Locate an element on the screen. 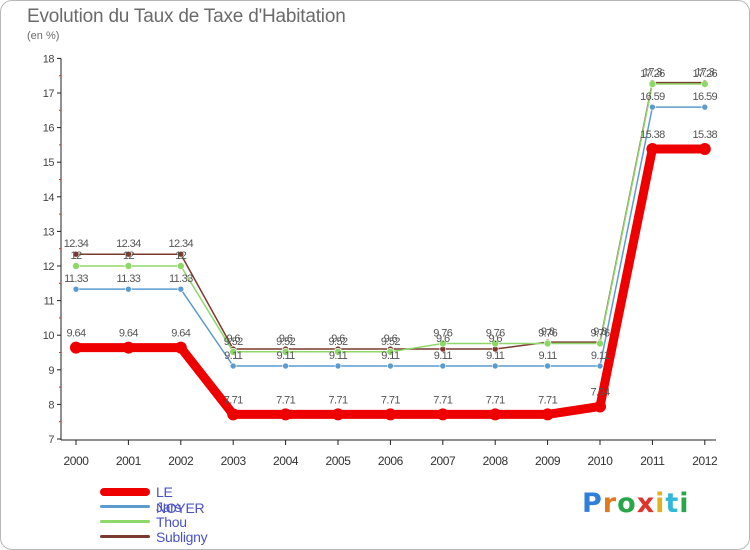 This screenshot has height=550, width=750. x-tick-label: 2008 is located at coordinates (496, 461).